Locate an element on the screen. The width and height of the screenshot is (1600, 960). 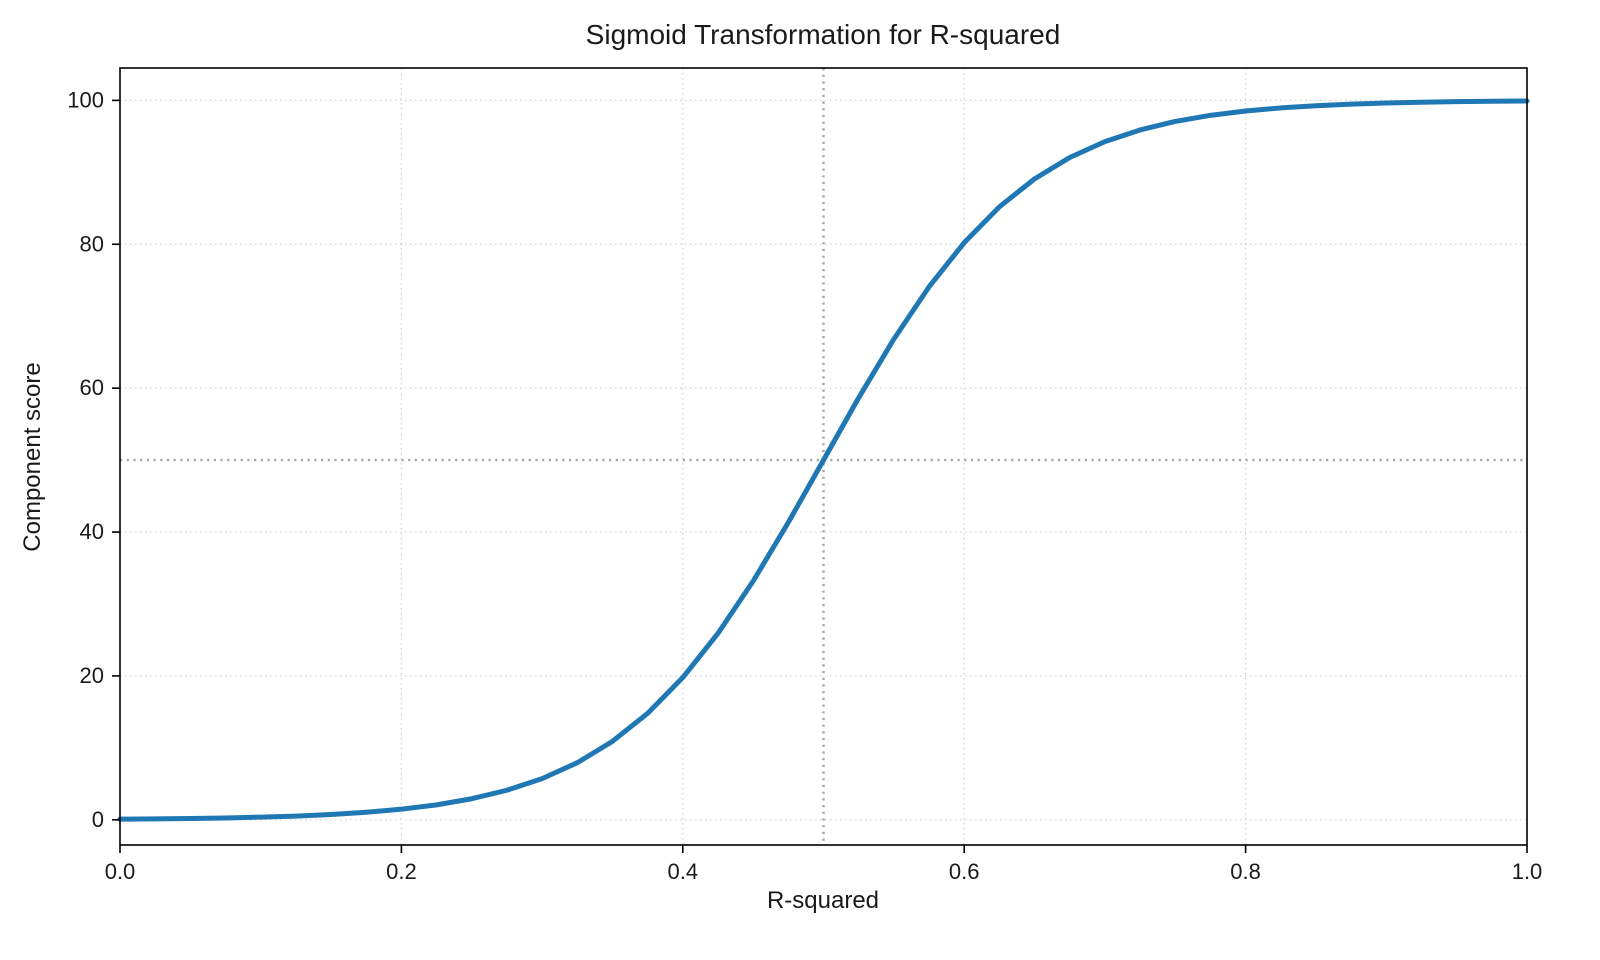
x-tick-label: 0.0 is located at coordinates (120, 871).